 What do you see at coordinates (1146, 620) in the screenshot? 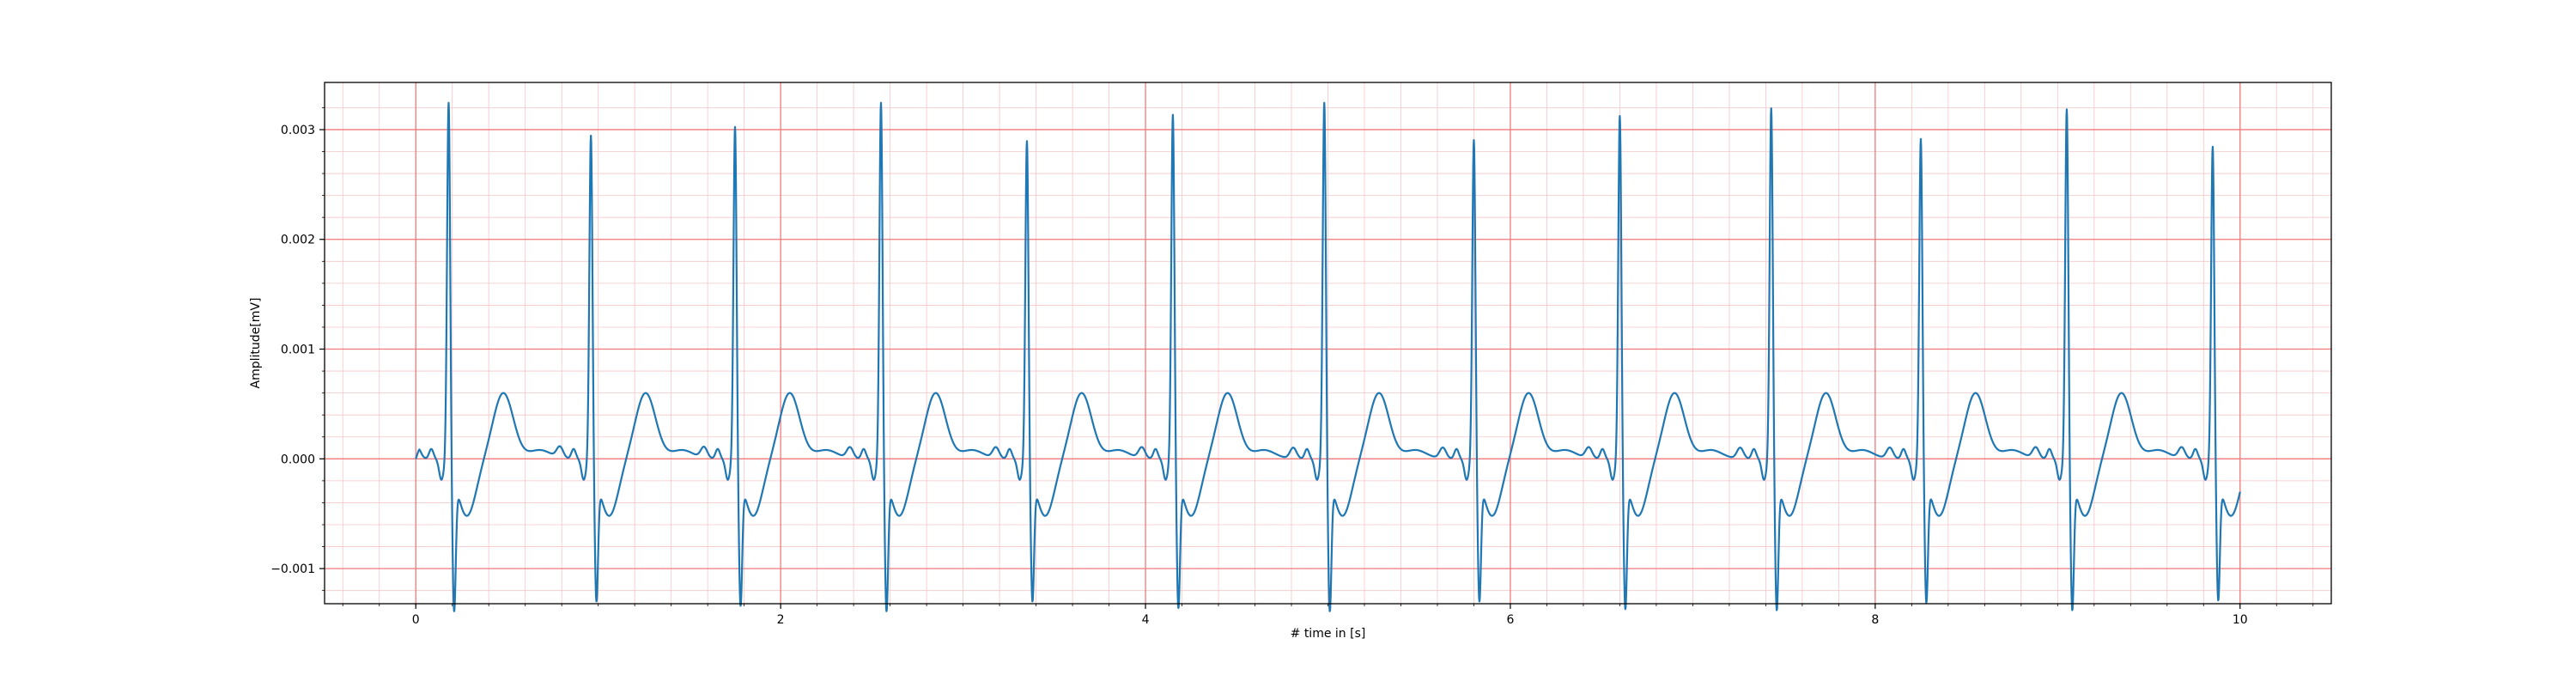
I see `x-tick-label: 4` at bounding box center [1146, 620].